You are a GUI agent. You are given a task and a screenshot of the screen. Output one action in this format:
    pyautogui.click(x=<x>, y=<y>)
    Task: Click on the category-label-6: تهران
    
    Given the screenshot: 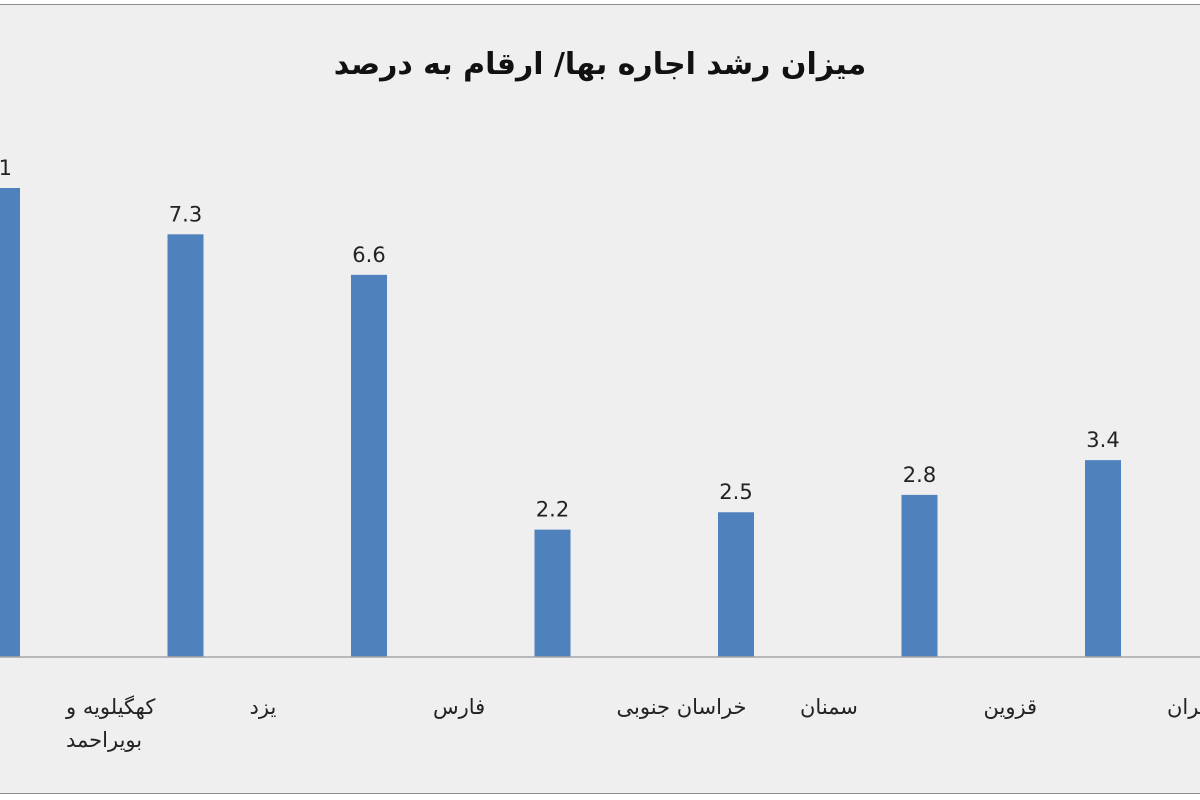 What is the action you would take?
    pyautogui.click(x=1183, y=707)
    